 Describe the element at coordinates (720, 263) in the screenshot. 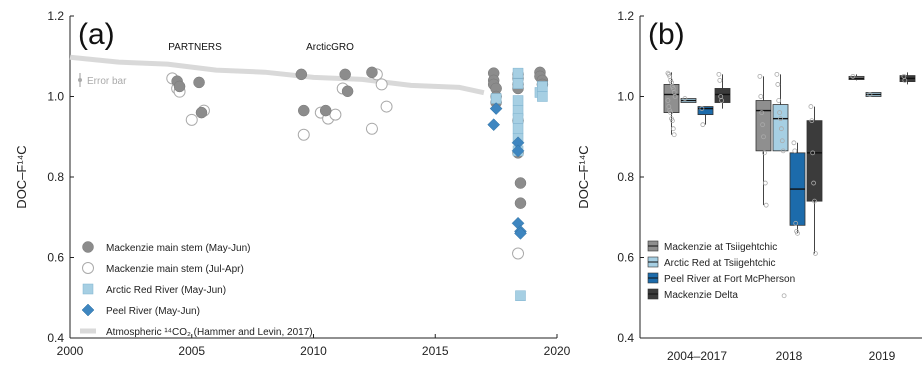

I see `legend-label: Arctic Red at Tsiigehtchic` at that location.